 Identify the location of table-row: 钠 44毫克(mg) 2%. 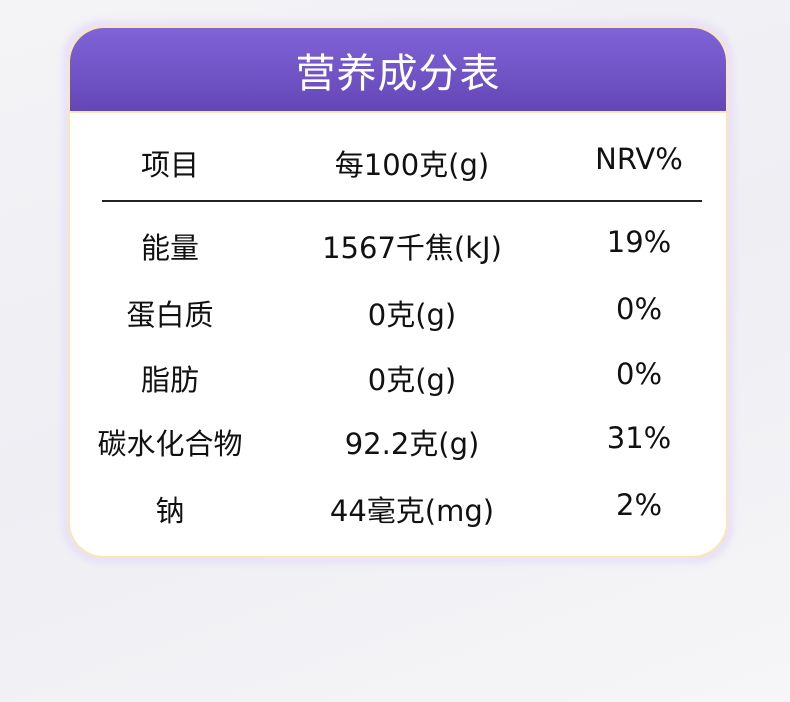
(398, 508).